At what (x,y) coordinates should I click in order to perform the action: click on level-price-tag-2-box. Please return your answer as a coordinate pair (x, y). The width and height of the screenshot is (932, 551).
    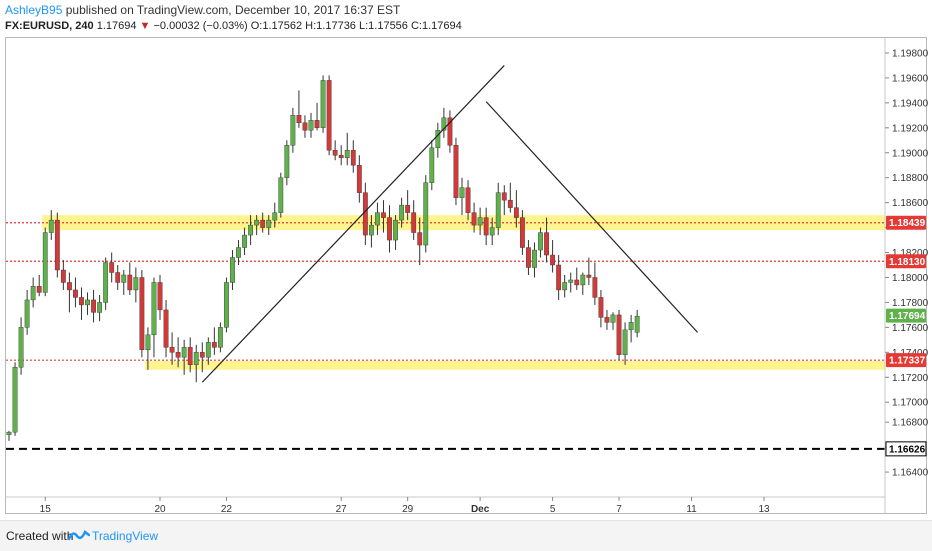
    Looking at the image, I should click on (906, 261).